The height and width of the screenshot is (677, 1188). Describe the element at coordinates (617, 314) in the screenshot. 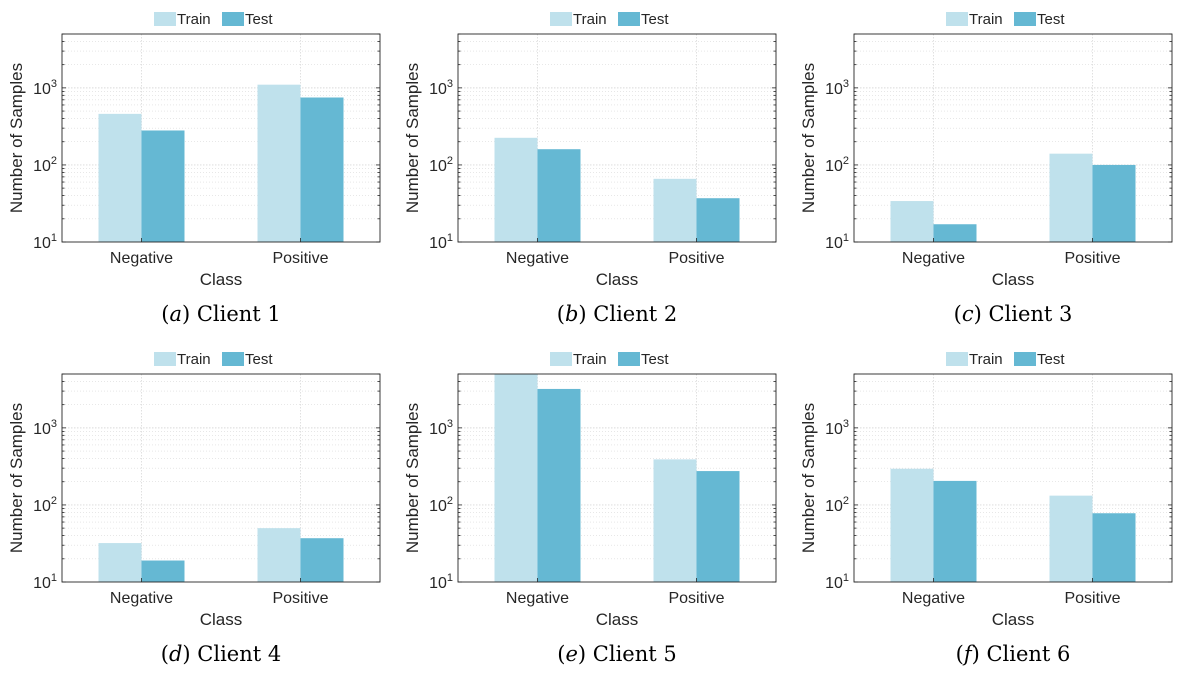

I see `panel-caption: (b) Client 2` at that location.